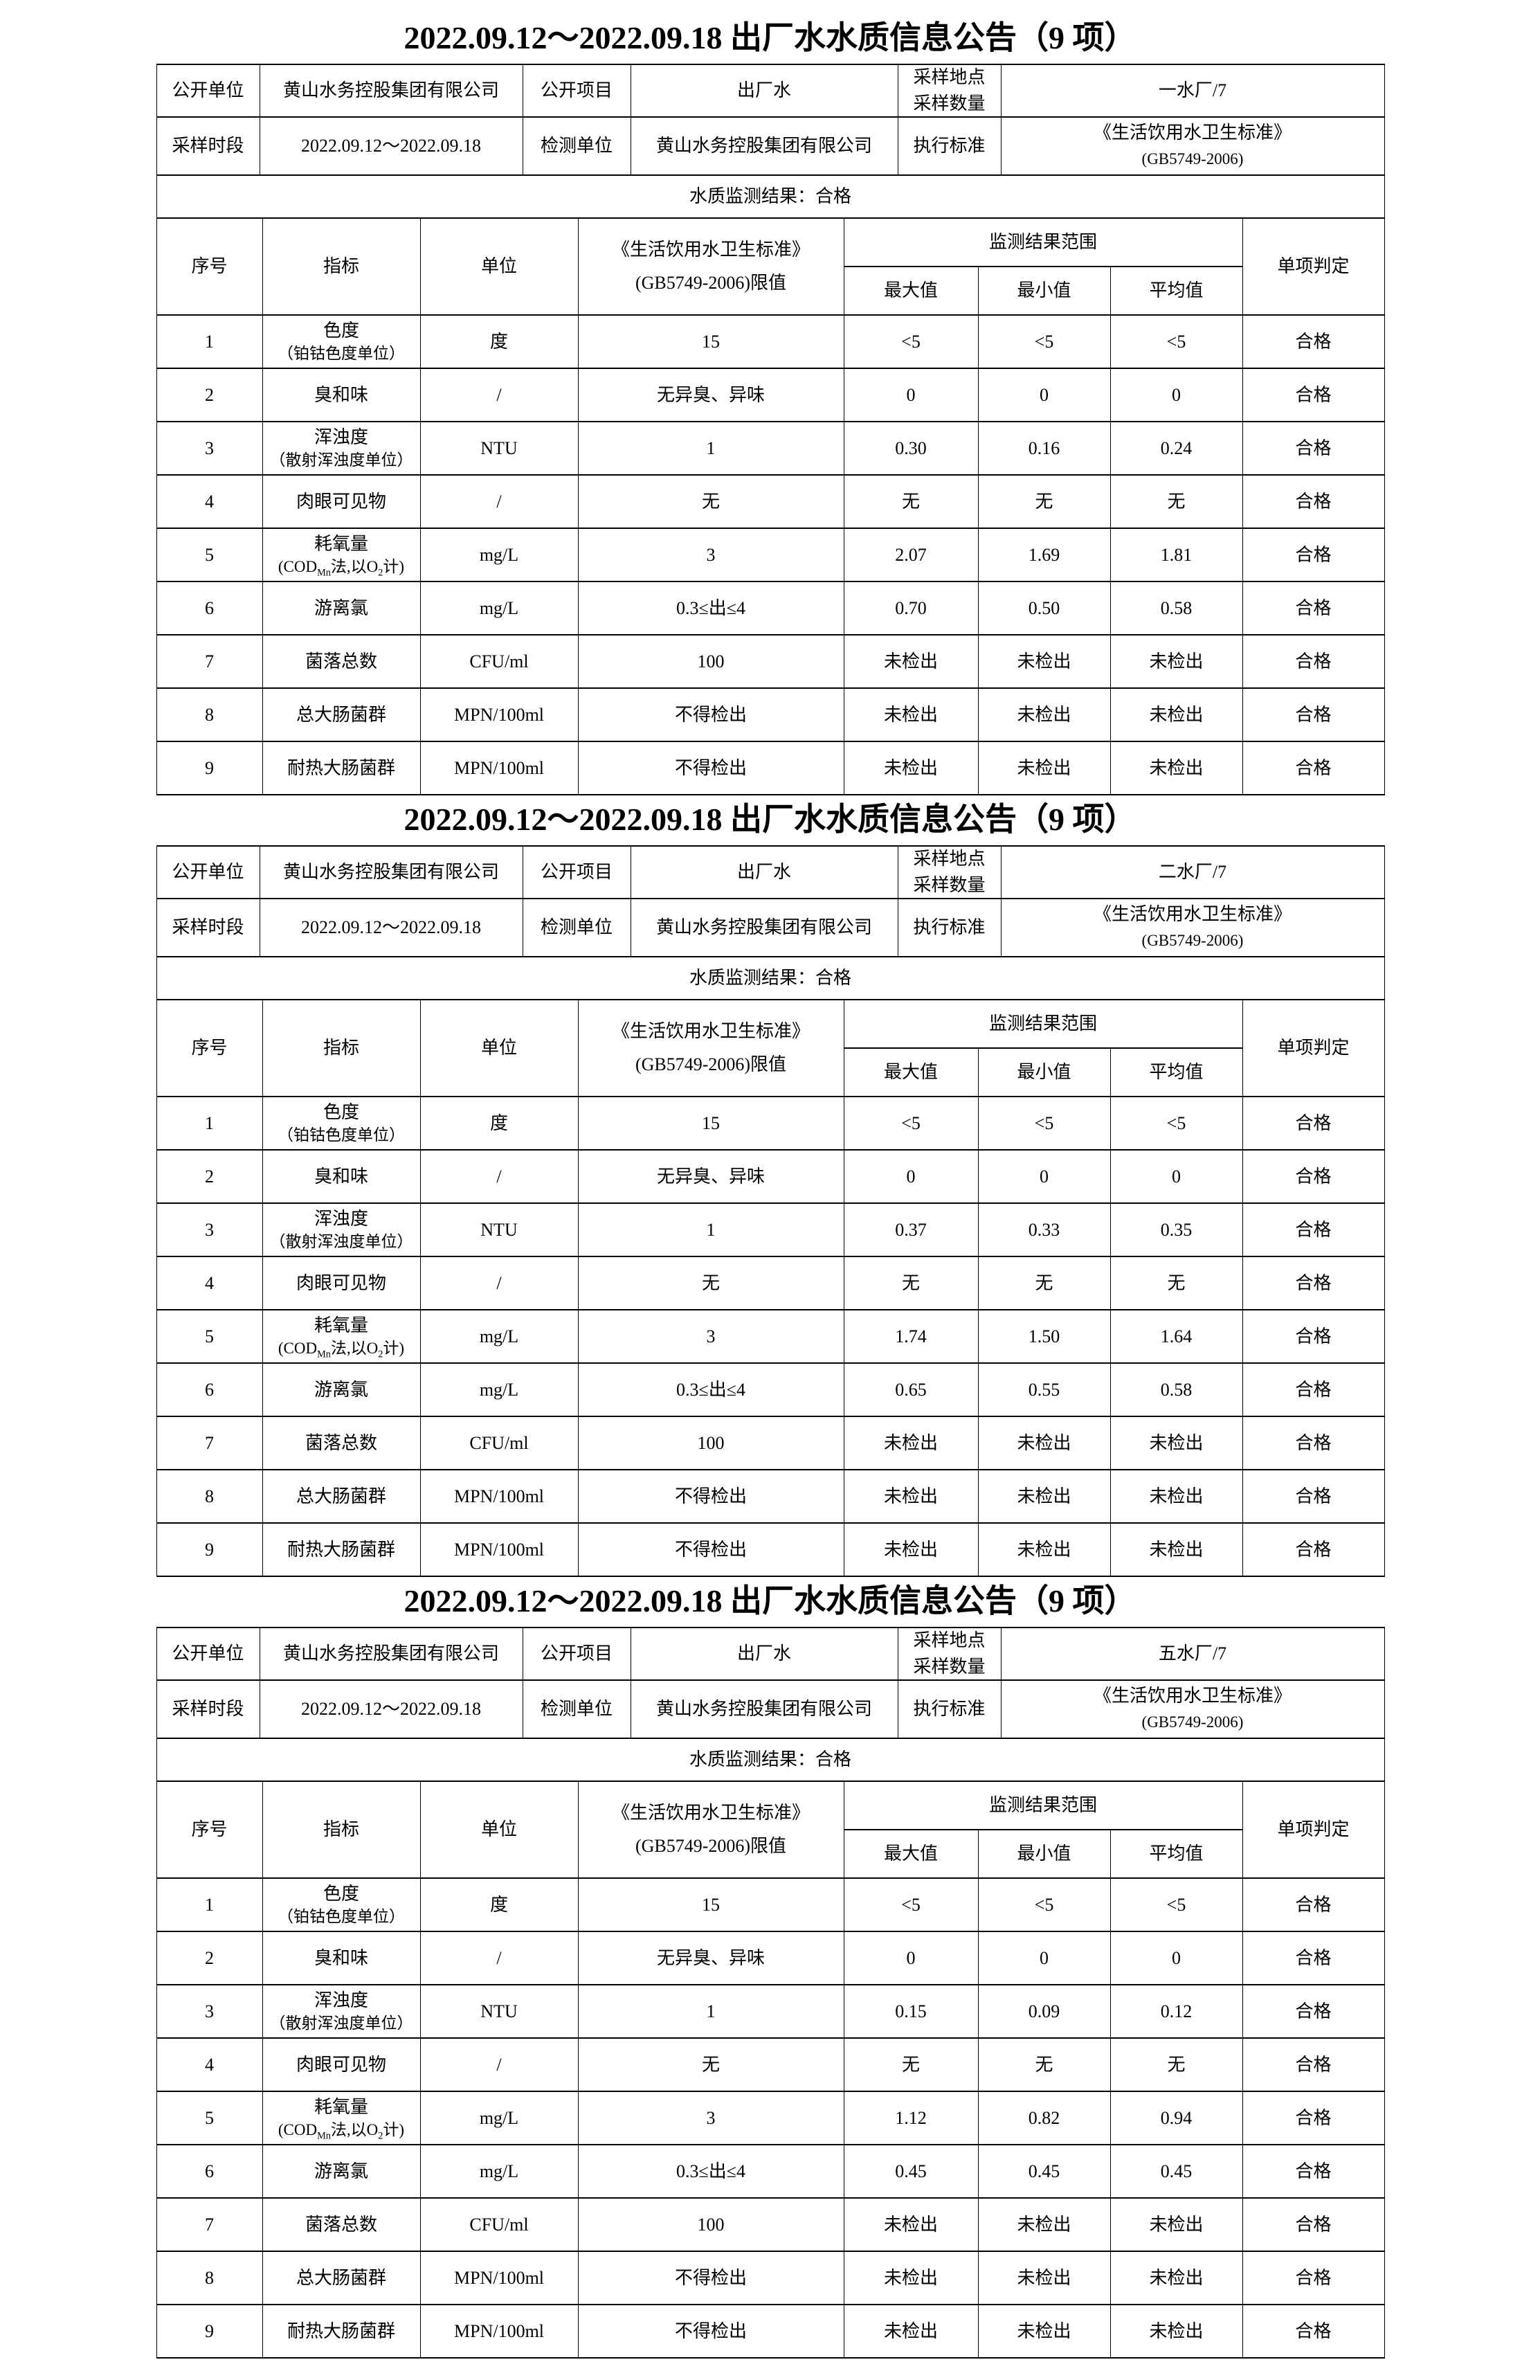 Image resolution: width=1540 pixels, height=2380 pixels. What do you see at coordinates (341, 608) in the screenshot?
I see `indicator-name: 游离氯` at bounding box center [341, 608].